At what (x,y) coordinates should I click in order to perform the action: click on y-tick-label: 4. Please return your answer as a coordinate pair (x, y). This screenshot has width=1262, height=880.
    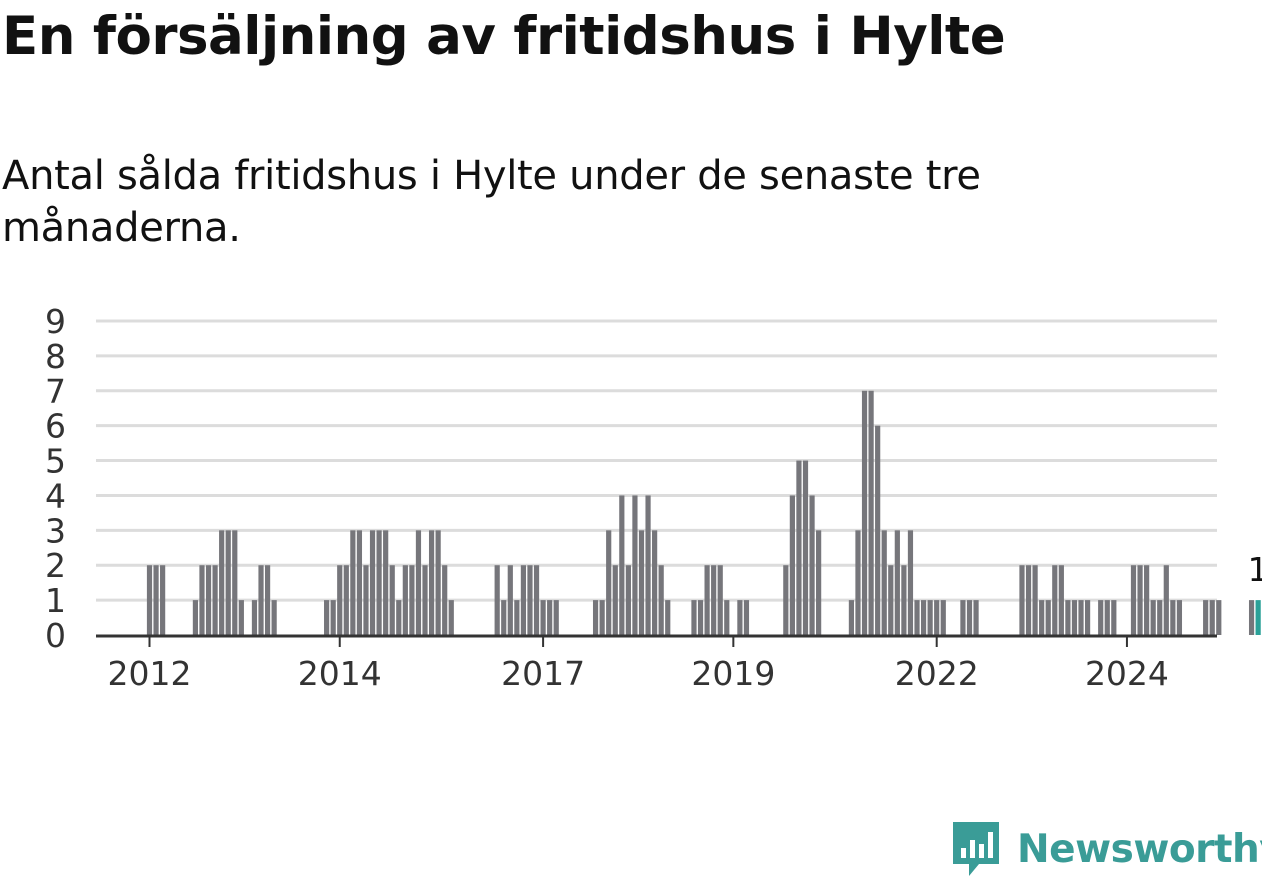
    Looking at the image, I should click on (55, 495).